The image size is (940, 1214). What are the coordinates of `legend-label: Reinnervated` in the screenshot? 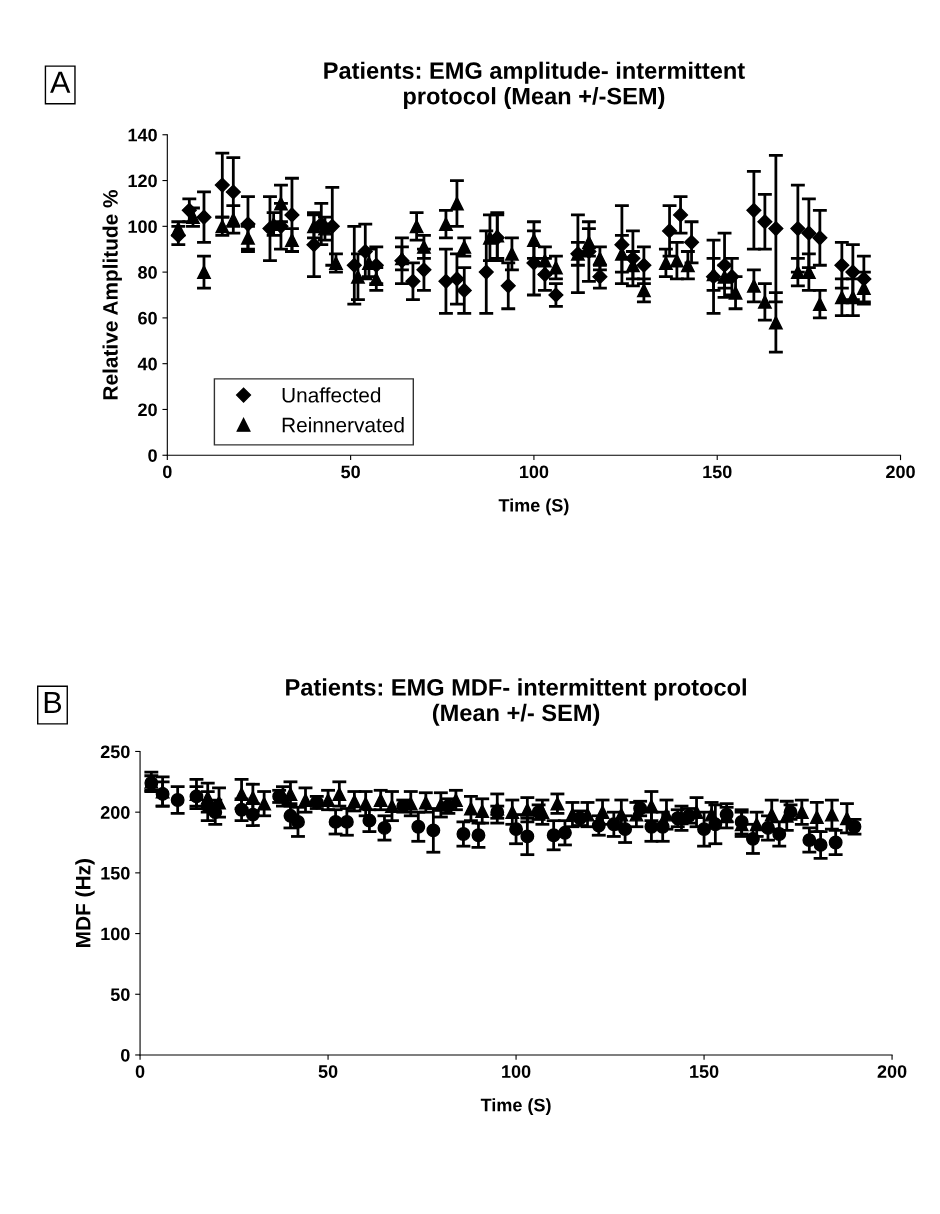 It's located at (343, 425).